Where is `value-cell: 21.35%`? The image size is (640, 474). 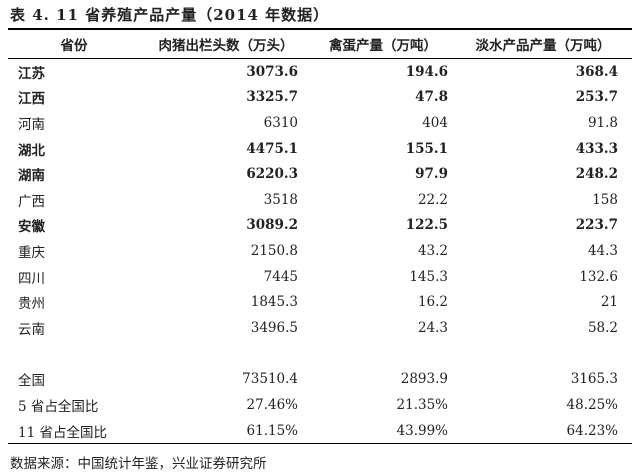 value-cell: 21.35% is located at coordinates (422, 404).